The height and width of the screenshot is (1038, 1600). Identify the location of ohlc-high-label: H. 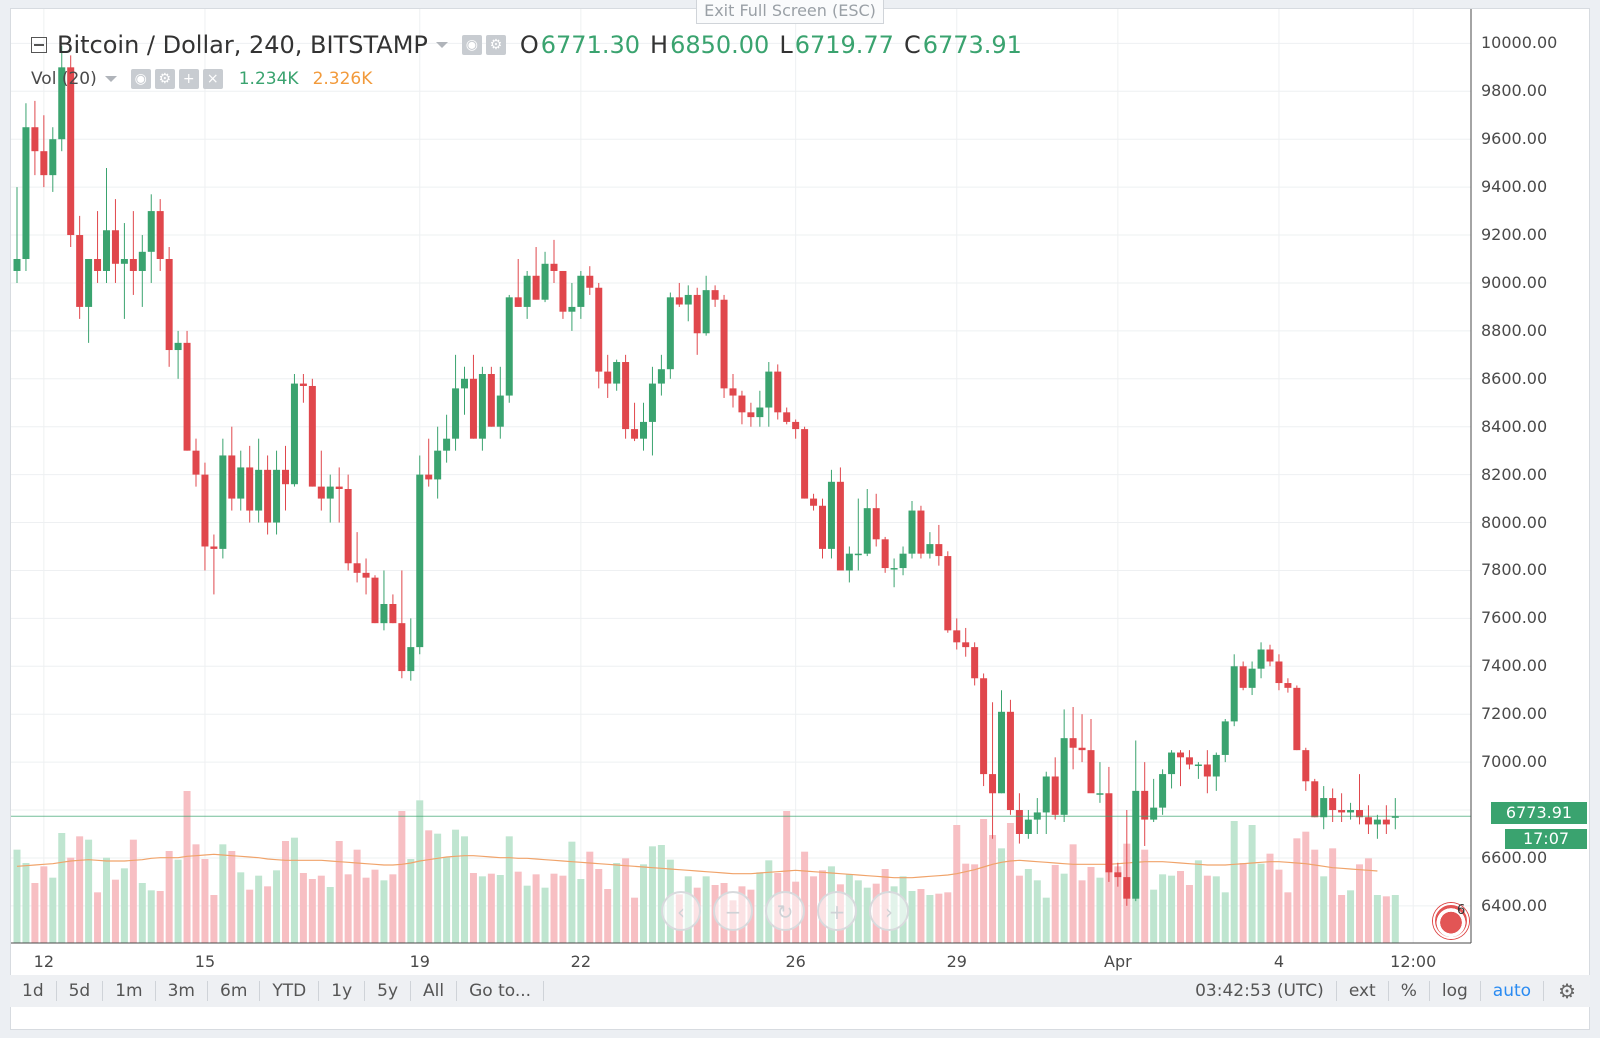
(659, 45).